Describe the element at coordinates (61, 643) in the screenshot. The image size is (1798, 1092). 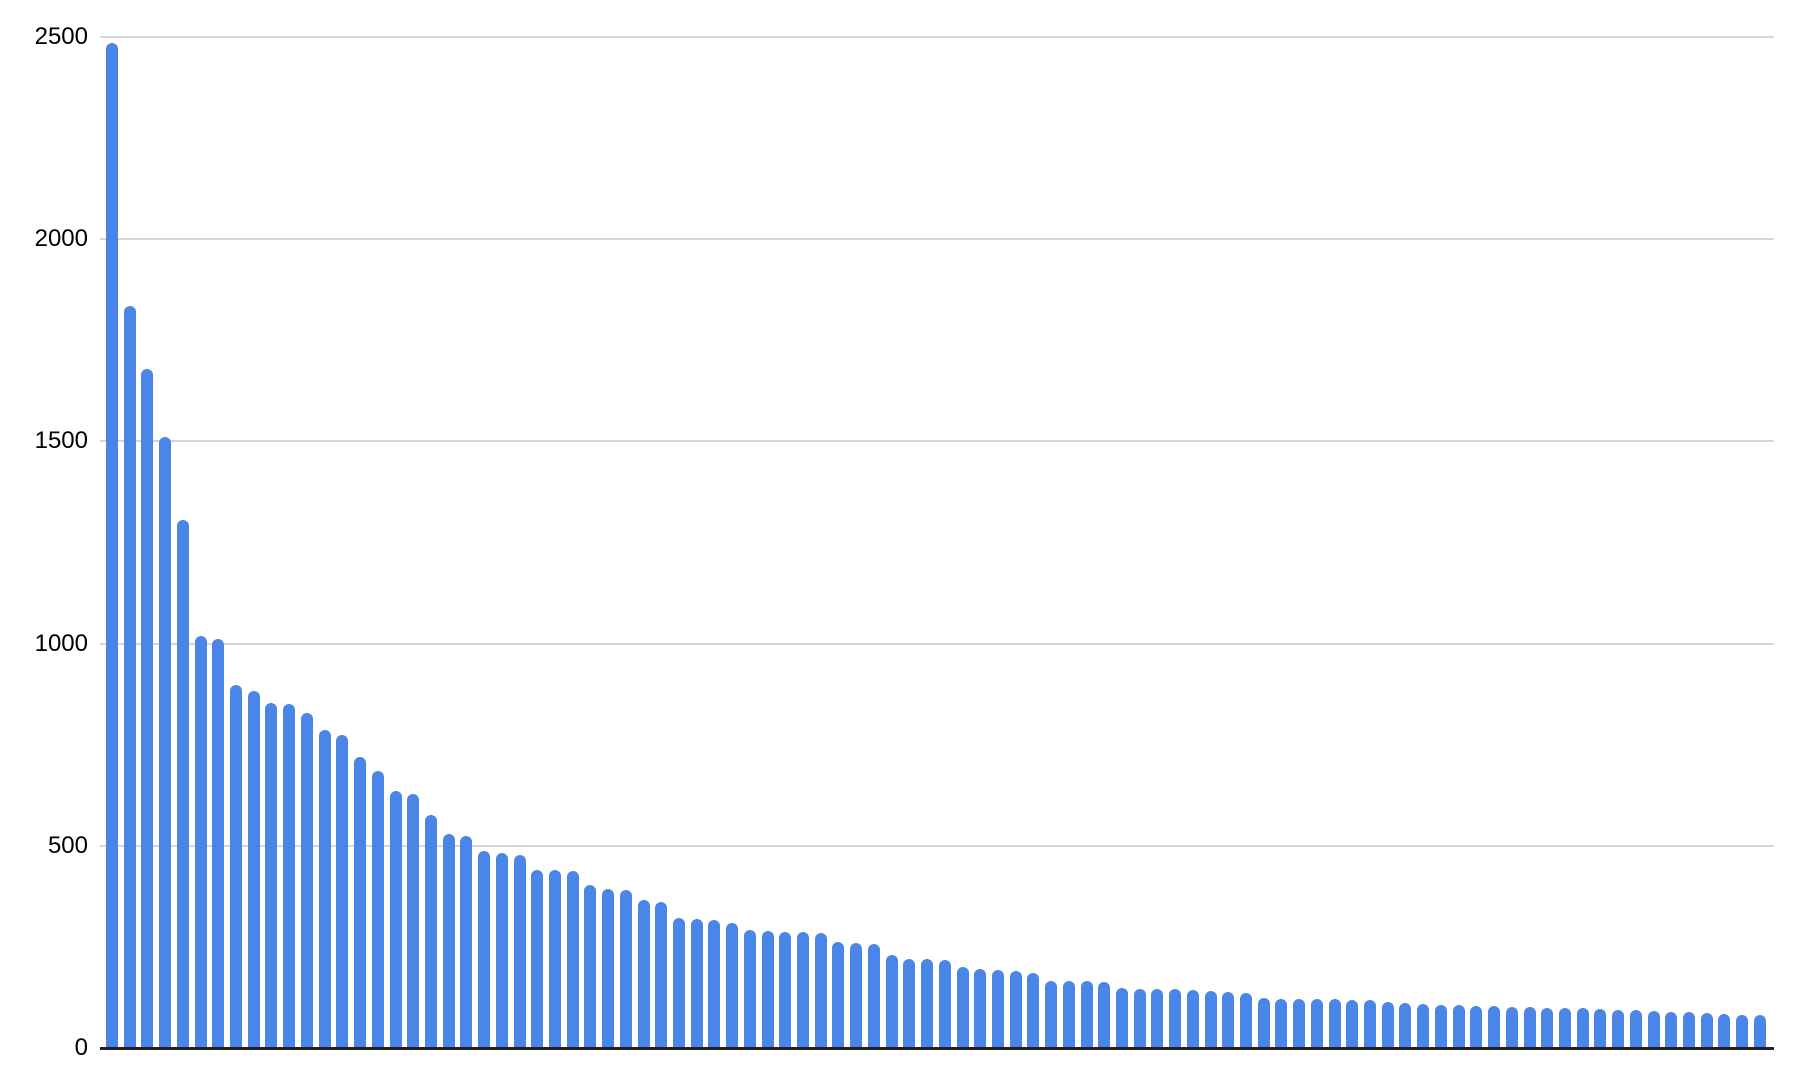
I see `y-tick-label-1000: 1000` at that location.